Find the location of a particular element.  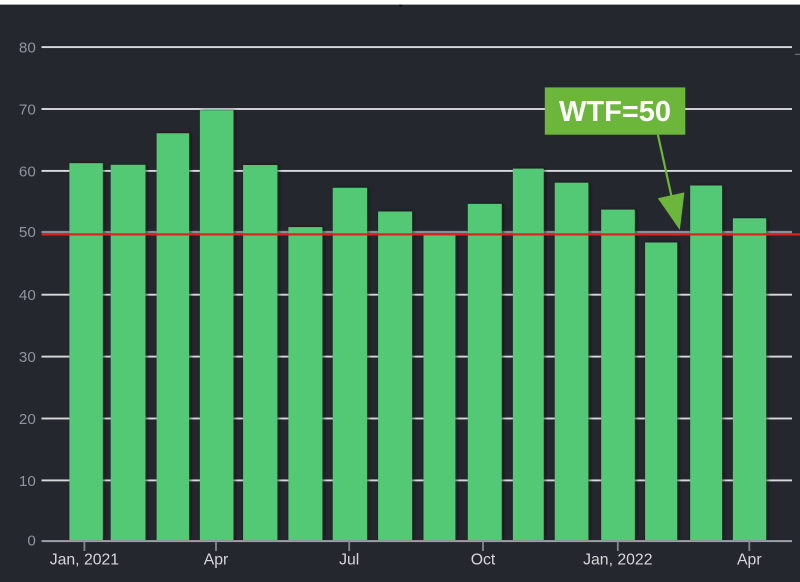

svg-text: Jan, 2021 is located at coordinates (85, 559).